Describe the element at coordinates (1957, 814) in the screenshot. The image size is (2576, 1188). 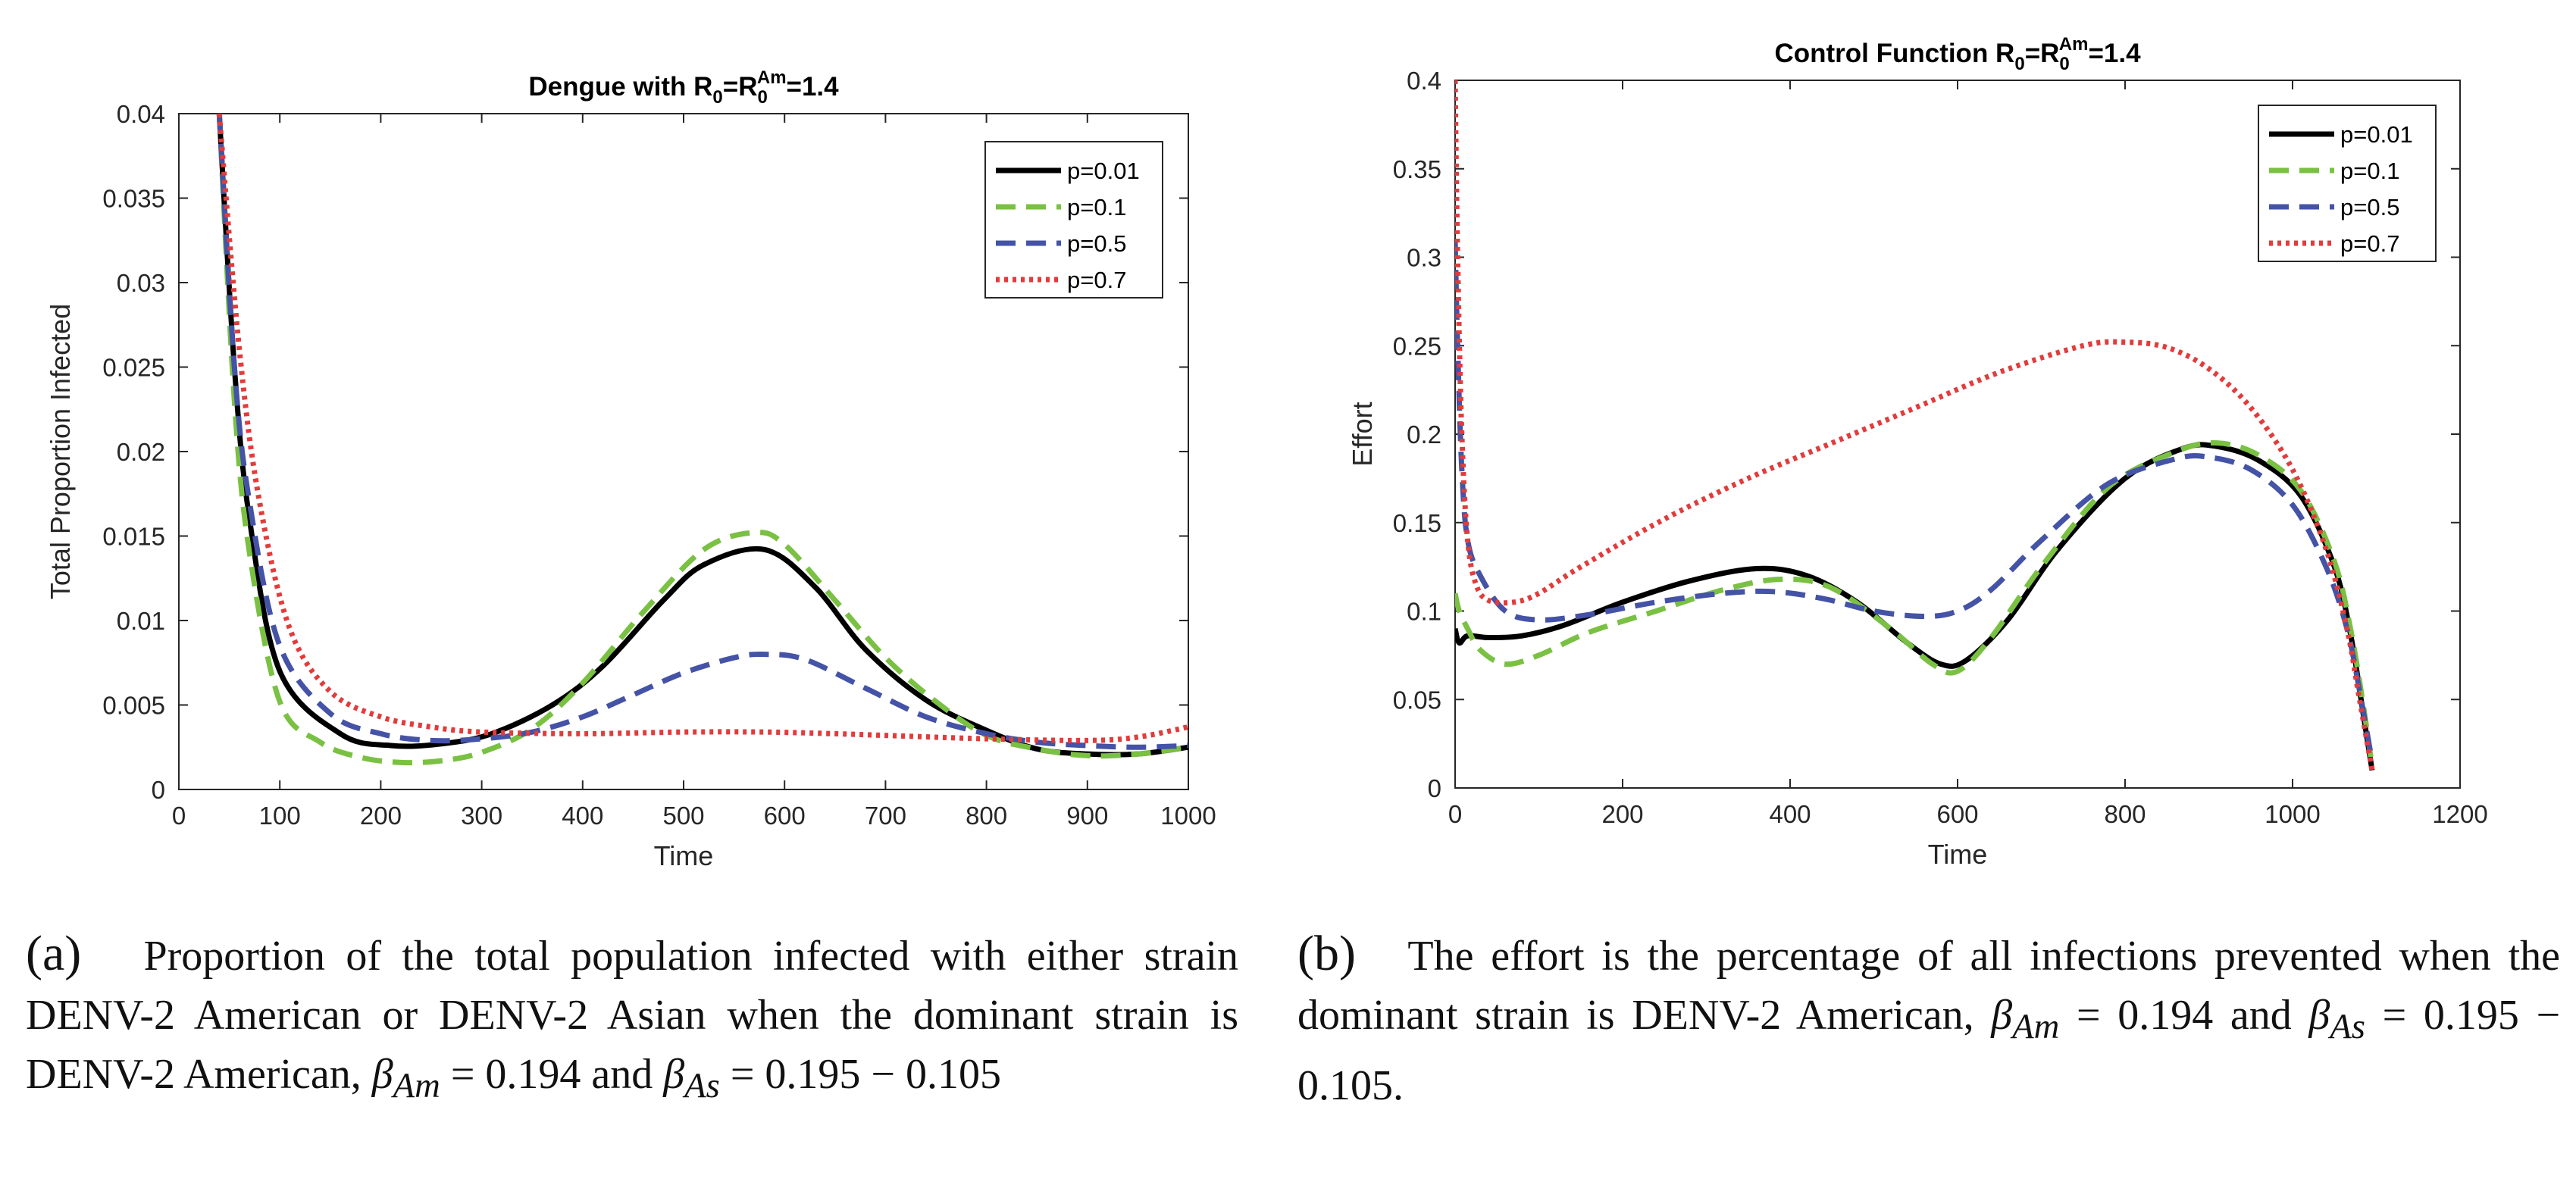
I see `chartb-xtick-label: 600` at that location.